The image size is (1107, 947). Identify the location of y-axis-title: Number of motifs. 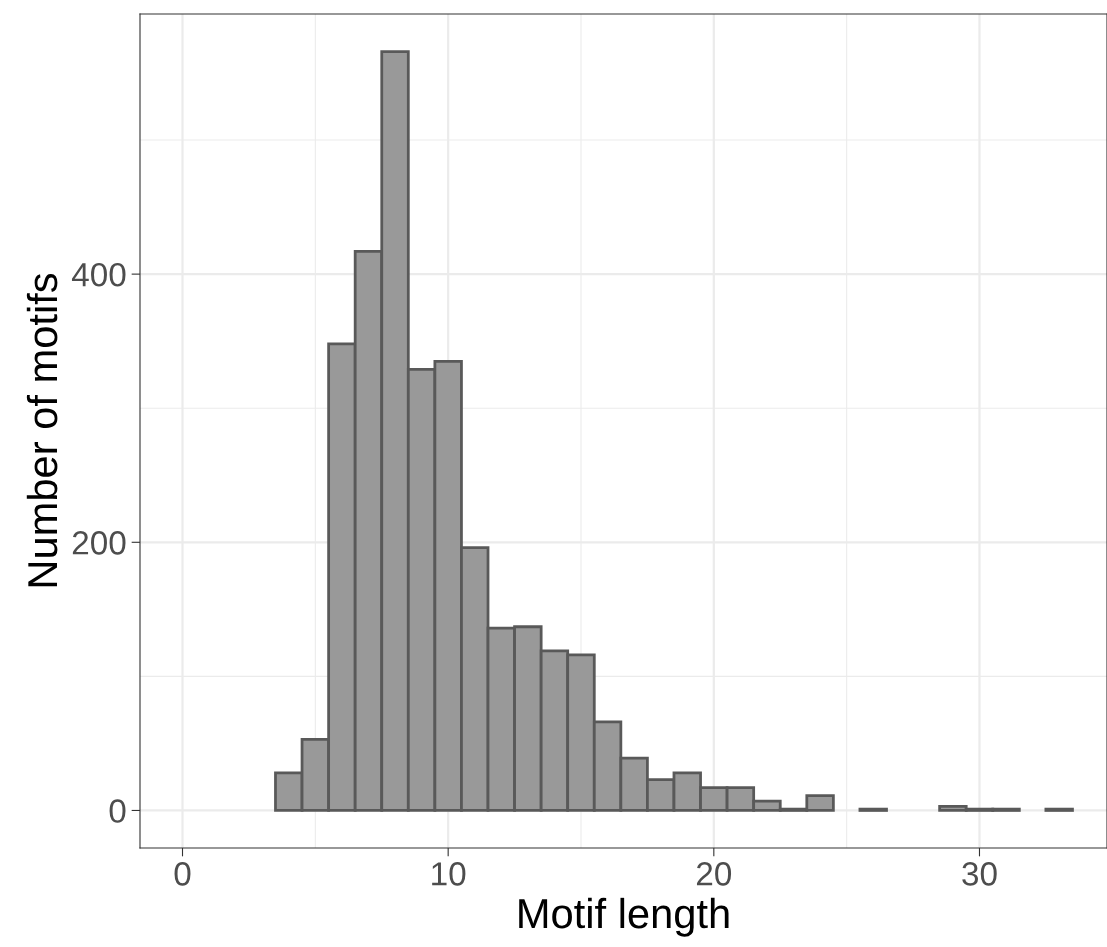
(42, 430).